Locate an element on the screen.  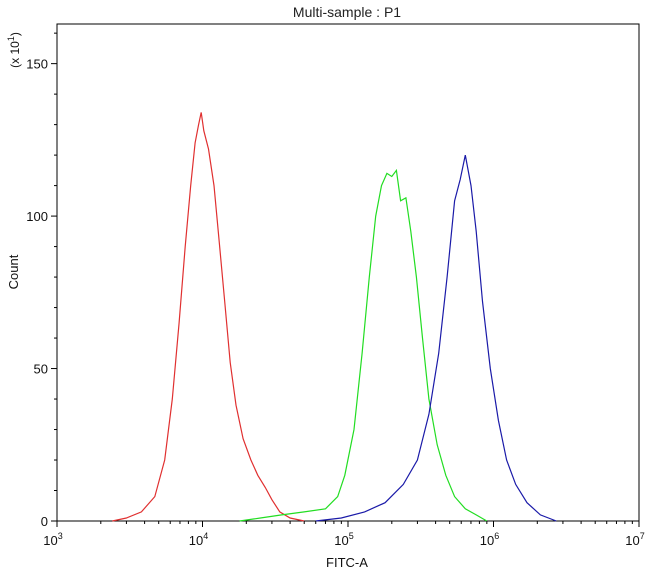
x-tick-label: 10⁴ is located at coordinates (198, 539).